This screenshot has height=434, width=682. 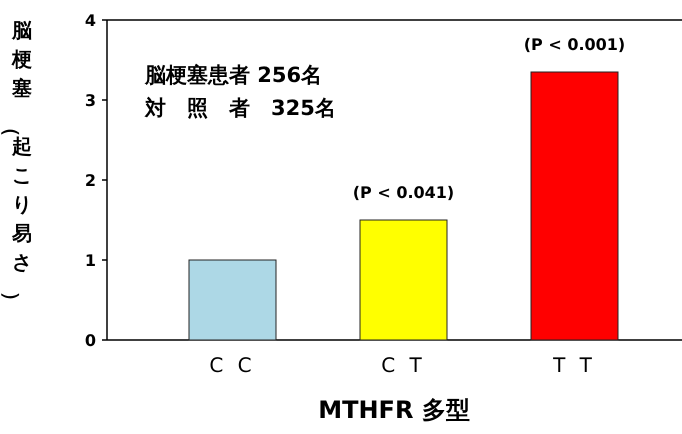 I want to click on x-tick-label: T T, so click(x=574, y=365).